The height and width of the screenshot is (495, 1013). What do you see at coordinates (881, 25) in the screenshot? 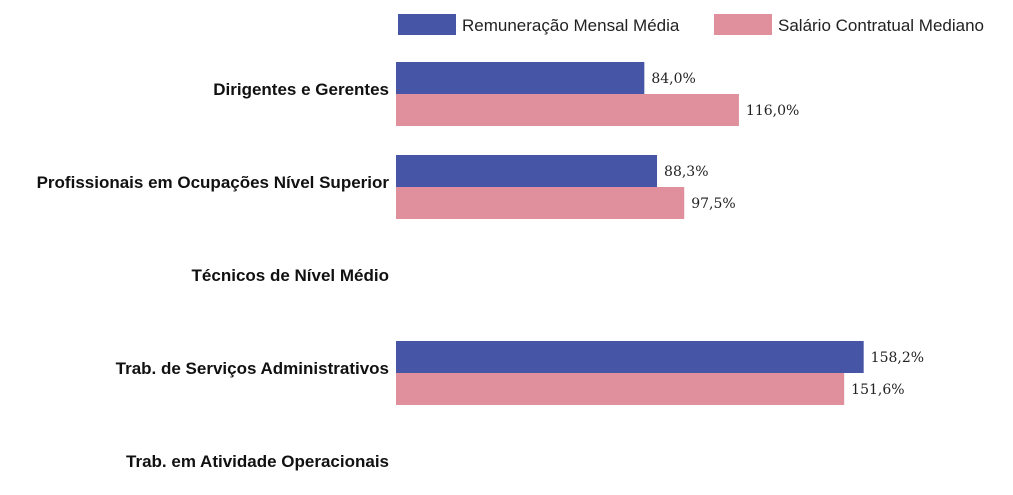
I see `legend-label-salario: Salário Contratual Mediano` at bounding box center [881, 25].